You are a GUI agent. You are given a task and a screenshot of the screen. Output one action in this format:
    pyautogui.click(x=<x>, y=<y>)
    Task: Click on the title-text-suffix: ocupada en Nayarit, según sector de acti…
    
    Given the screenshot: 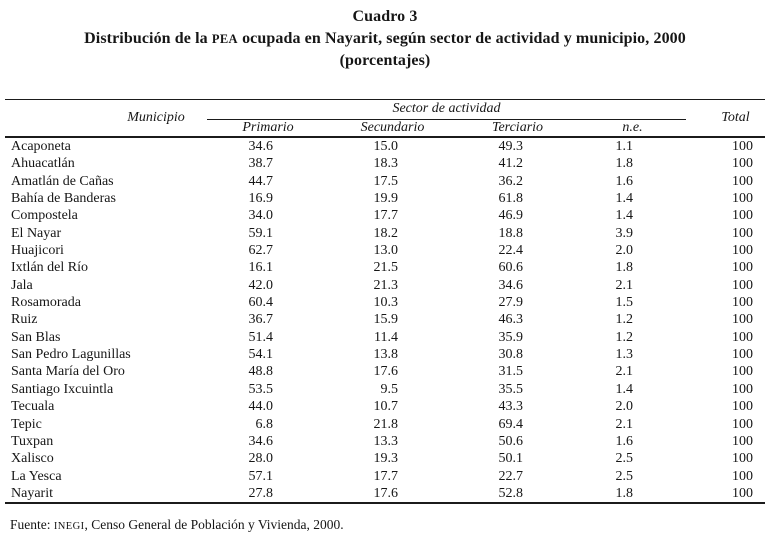 What is the action you would take?
    pyautogui.click(x=461, y=38)
    